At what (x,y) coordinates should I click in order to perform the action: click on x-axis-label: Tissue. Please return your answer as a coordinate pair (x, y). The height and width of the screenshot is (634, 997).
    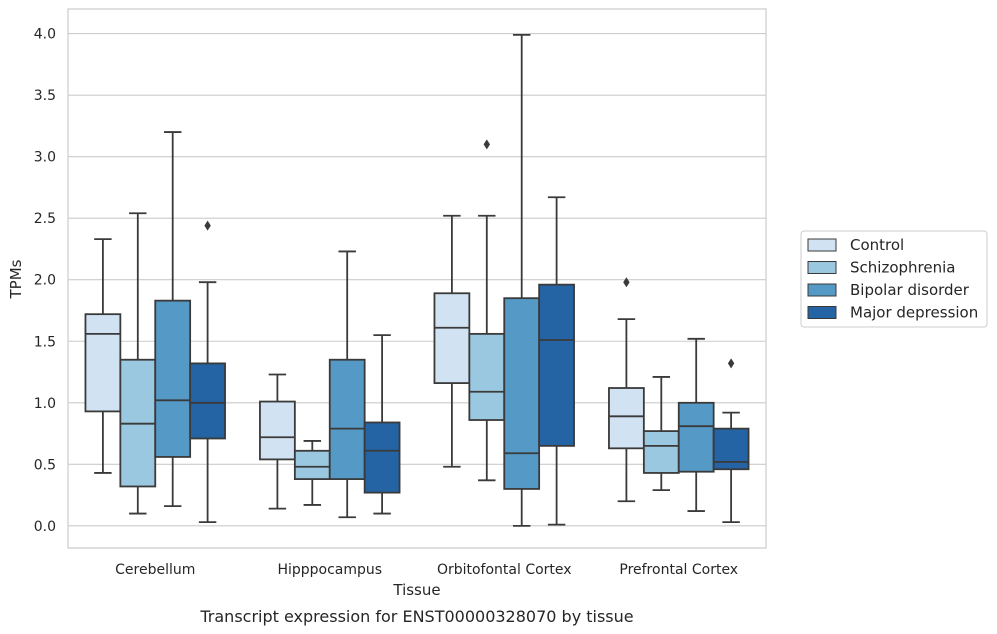
    Looking at the image, I should click on (416, 590).